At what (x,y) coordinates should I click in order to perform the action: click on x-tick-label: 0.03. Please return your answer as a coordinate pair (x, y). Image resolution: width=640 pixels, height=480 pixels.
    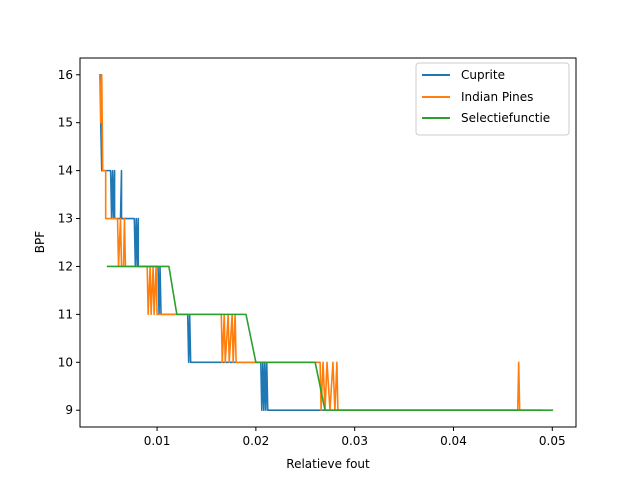
    Looking at the image, I should click on (354, 441).